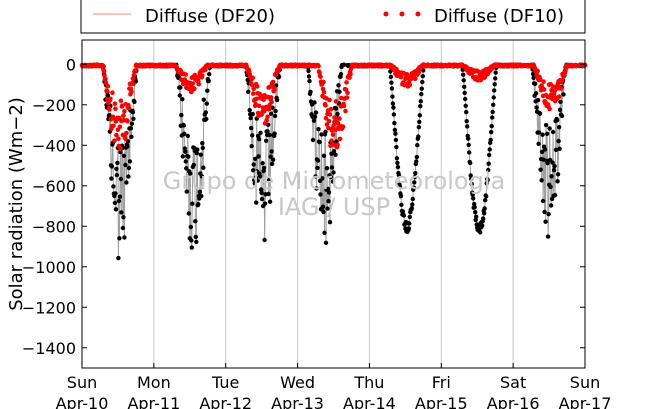  Describe the element at coordinates (49, 307) in the screenshot. I see `y-tick-label: −1200` at that location.